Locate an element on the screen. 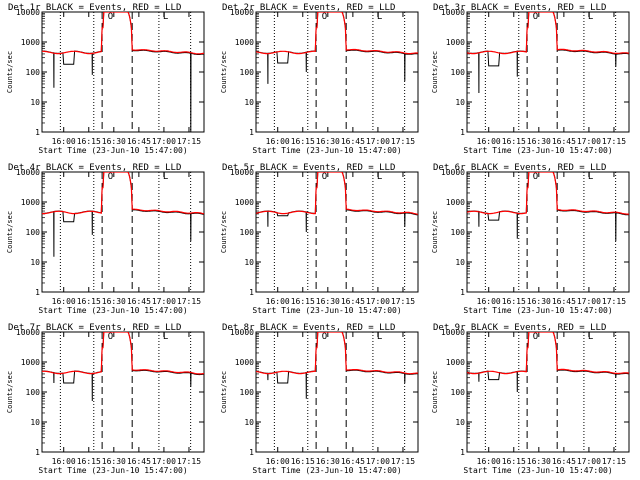 This screenshot has width=640, height=480. panel-title: Det 2r BLACK = Events, RED = LLD is located at coordinates (308, 8).